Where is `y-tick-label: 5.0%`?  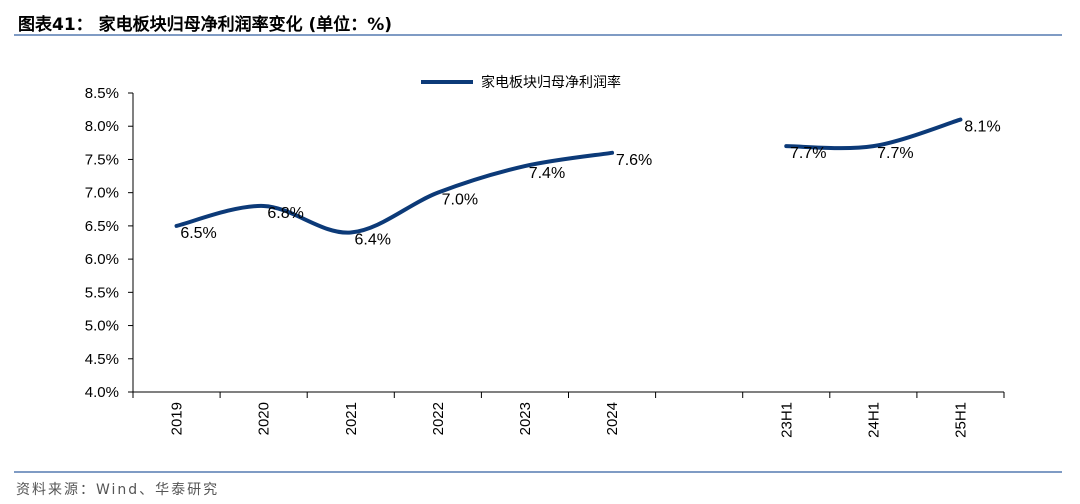
y-tick-label: 5.0% is located at coordinates (102, 326).